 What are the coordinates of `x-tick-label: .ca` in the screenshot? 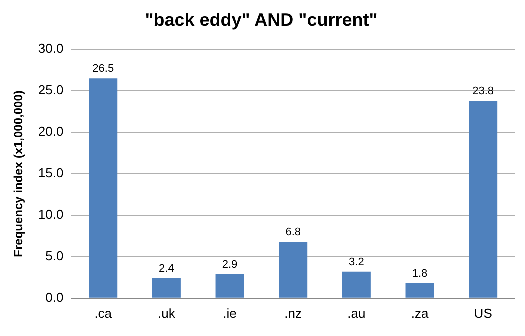 It's located at (103, 313).